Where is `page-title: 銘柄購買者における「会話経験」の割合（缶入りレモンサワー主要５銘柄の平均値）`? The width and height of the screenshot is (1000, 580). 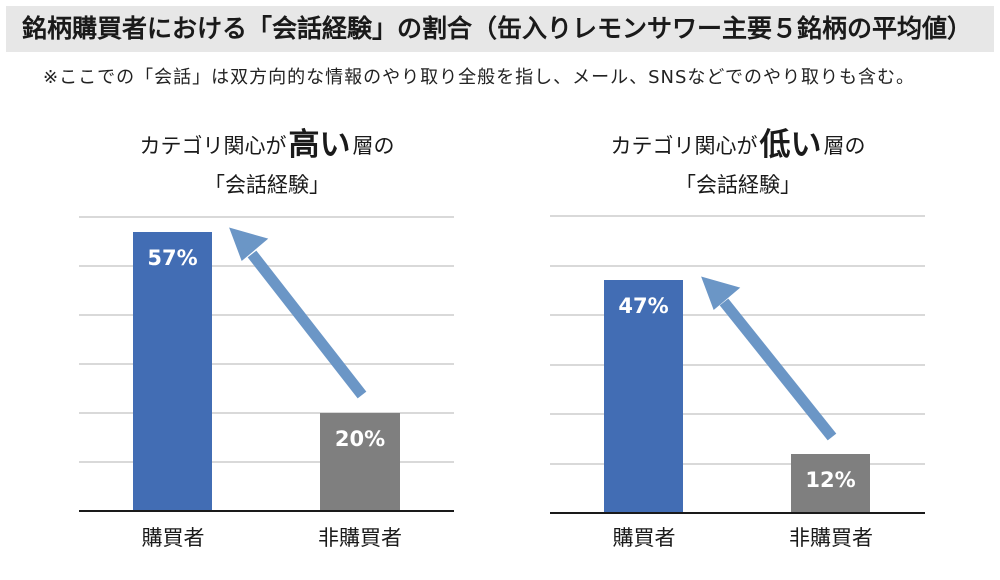
page-title: 銘柄購買者における「会話経験」の割合（缶入りレモンサワー主要５銘柄の平均値） is located at coordinates (497, 28).